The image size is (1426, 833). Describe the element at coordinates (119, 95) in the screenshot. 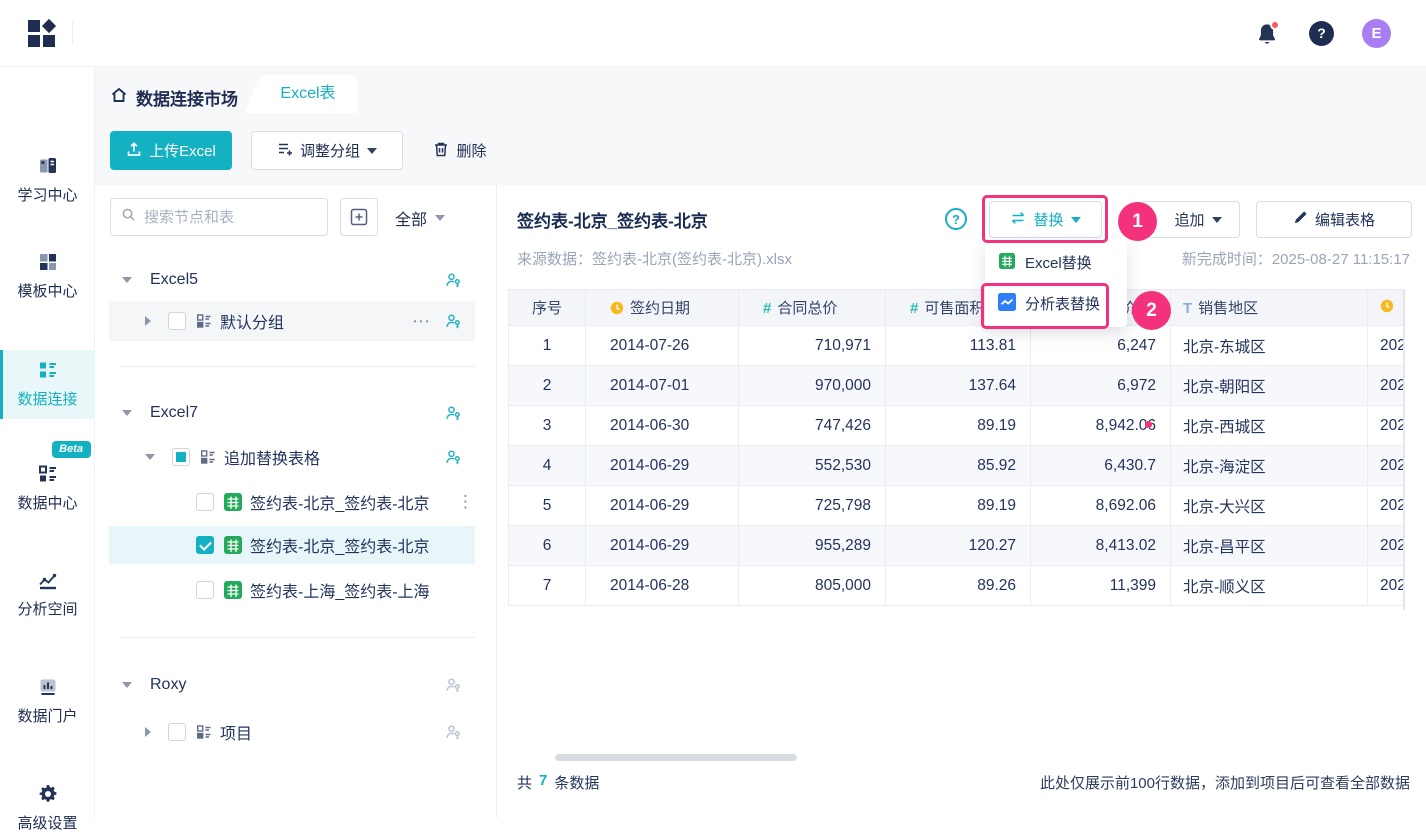

I see `home-icon` at that location.